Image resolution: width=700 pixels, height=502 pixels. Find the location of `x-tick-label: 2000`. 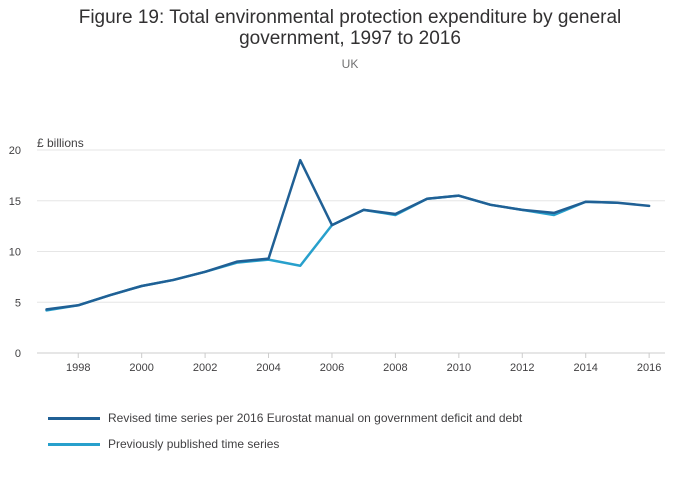

x-tick-label: 2000 is located at coordinates (141, 368).